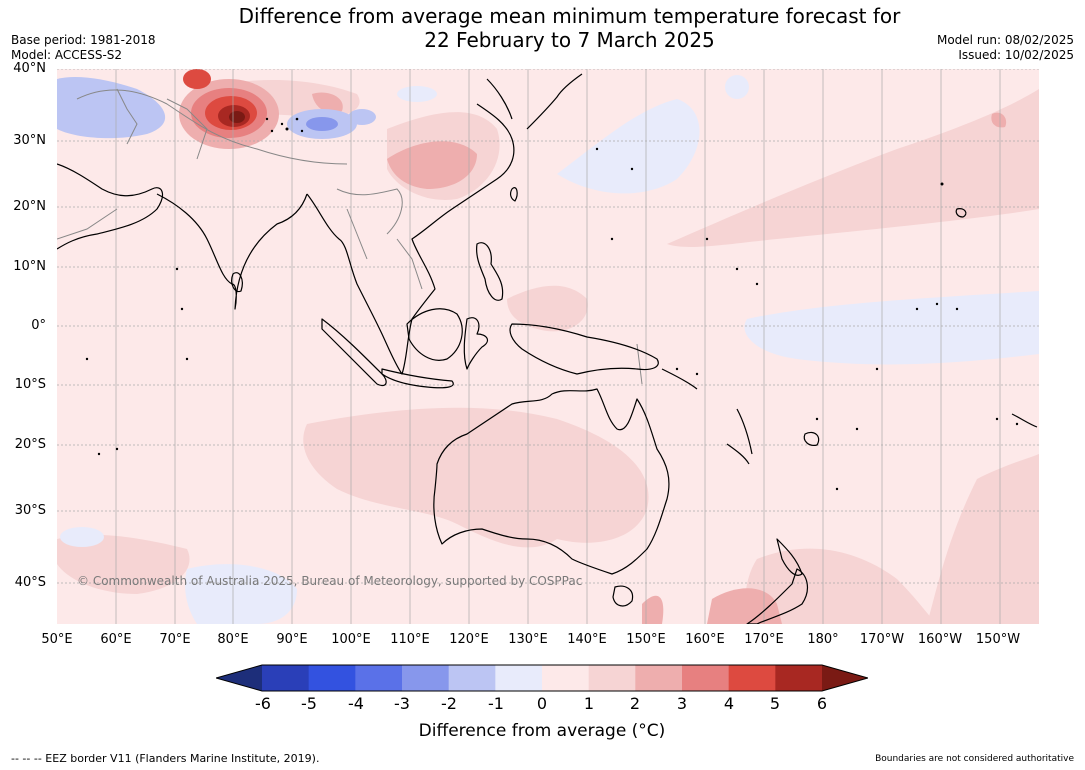 The height and width of the screenshot is (770, 1085). I want to click on colorbar-tick: 4, so click(729, 703).